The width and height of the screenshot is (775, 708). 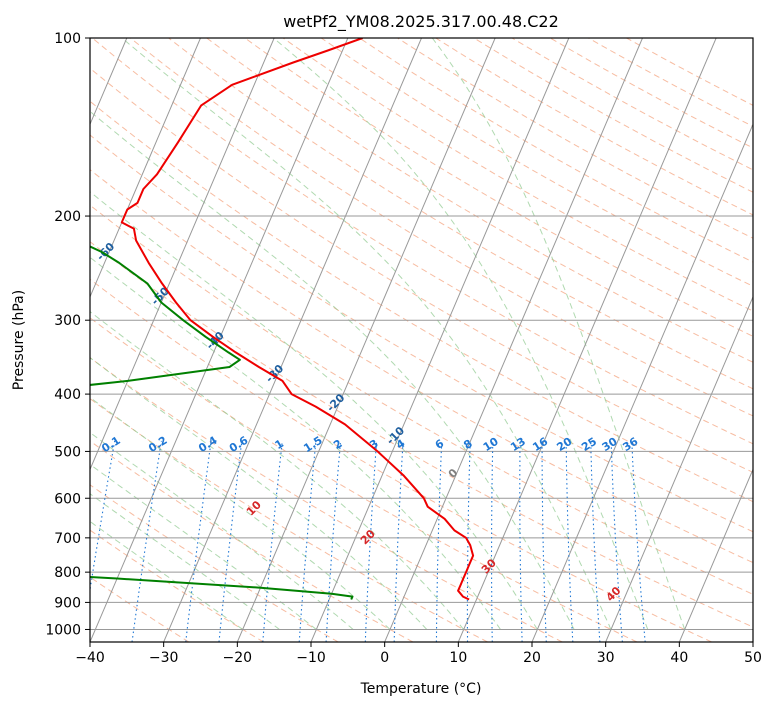 What do you see at coordinates (160, 295) in the screenshot?
I see `isotherm-label: -50` at bounding box center [160, 295].